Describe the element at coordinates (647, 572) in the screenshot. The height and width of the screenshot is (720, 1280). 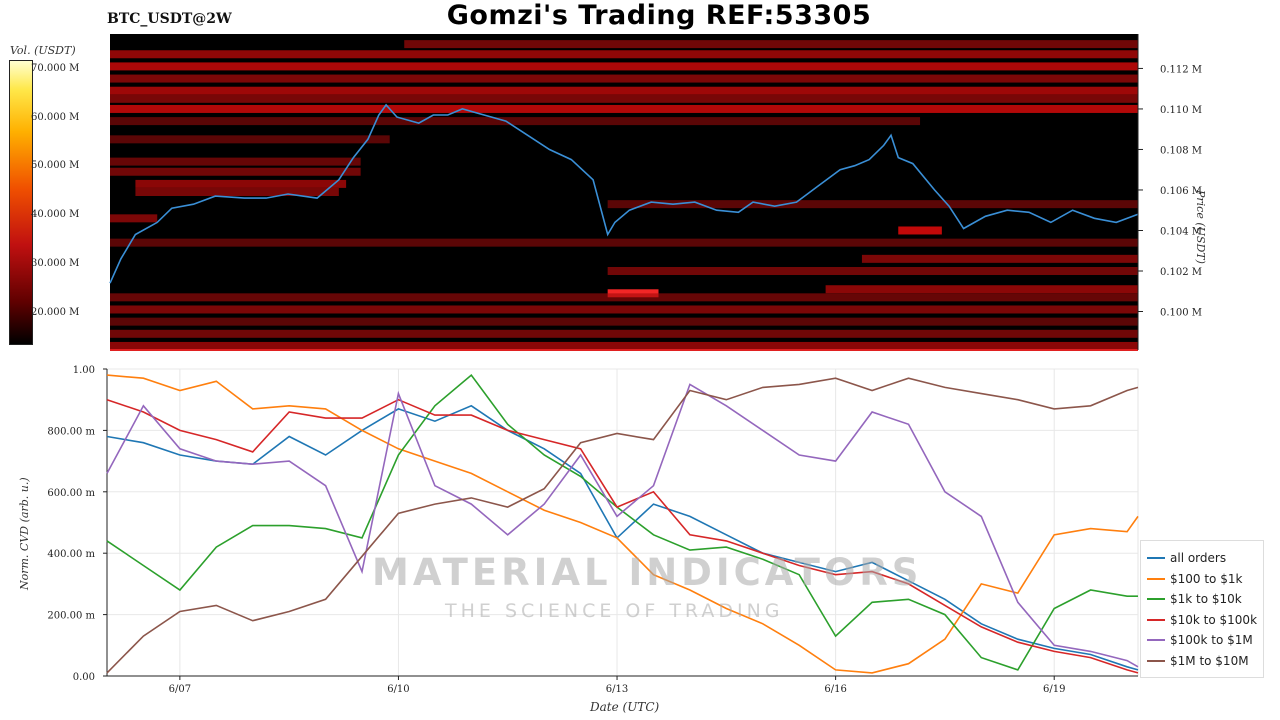
I see `watermark-title: MATERIAL INDICATORS` at that location.